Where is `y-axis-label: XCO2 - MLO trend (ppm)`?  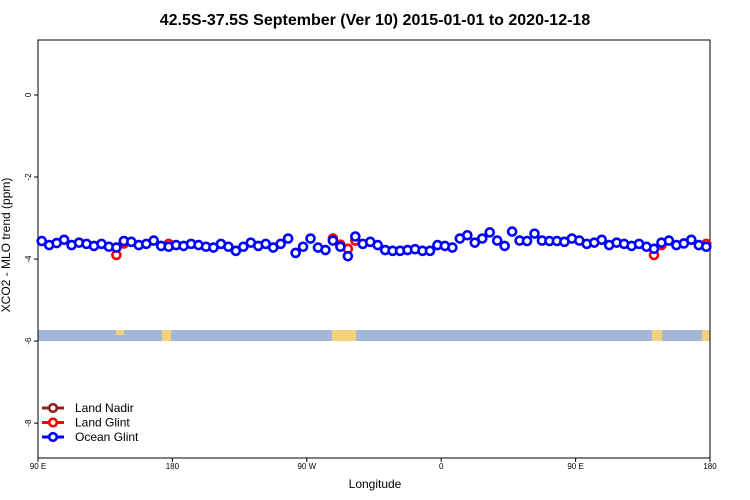
y-axis-label: XCO2 - MLO trend (ppm) is located at coordinates (6, 245).